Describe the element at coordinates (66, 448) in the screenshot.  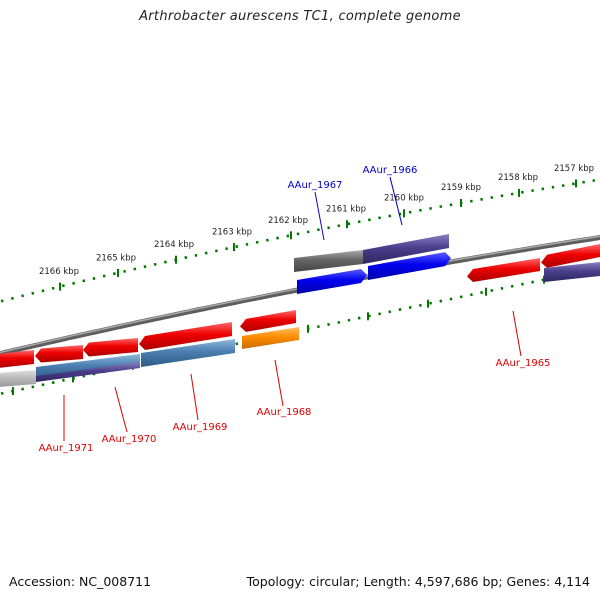
I see `gene-label-aaur-1971: AAur_1971` at that location.